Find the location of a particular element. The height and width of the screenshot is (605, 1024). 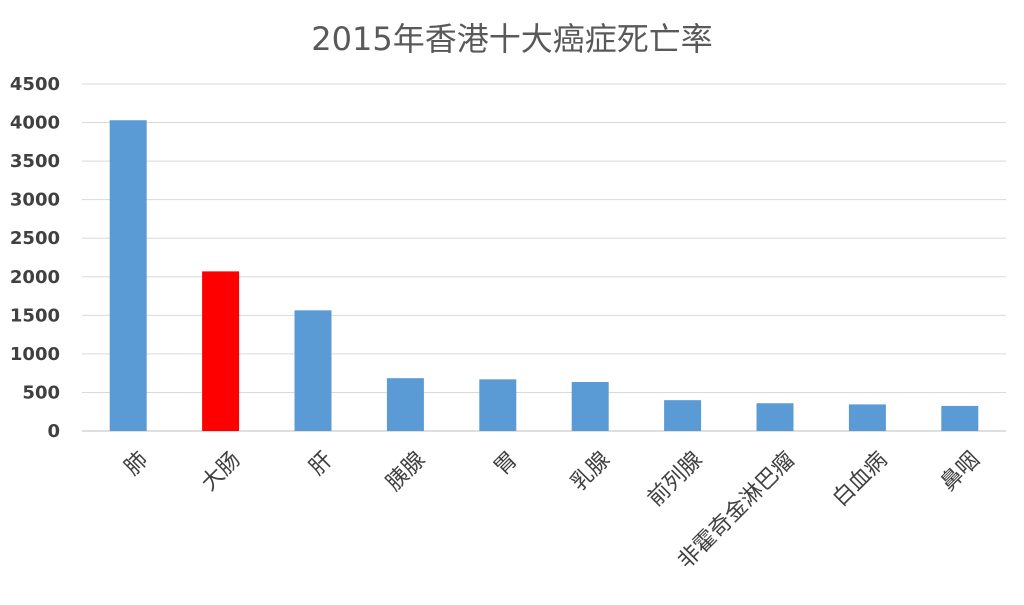

y-tick-label: 1500 is located at coordinates (35, 315).